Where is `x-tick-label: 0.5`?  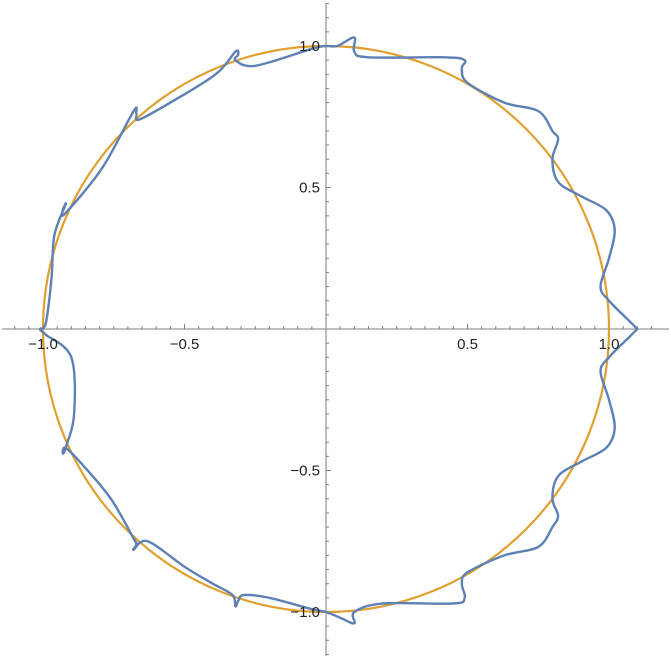 x-tick-label: 0.5 is located at coordinates (467, 344).